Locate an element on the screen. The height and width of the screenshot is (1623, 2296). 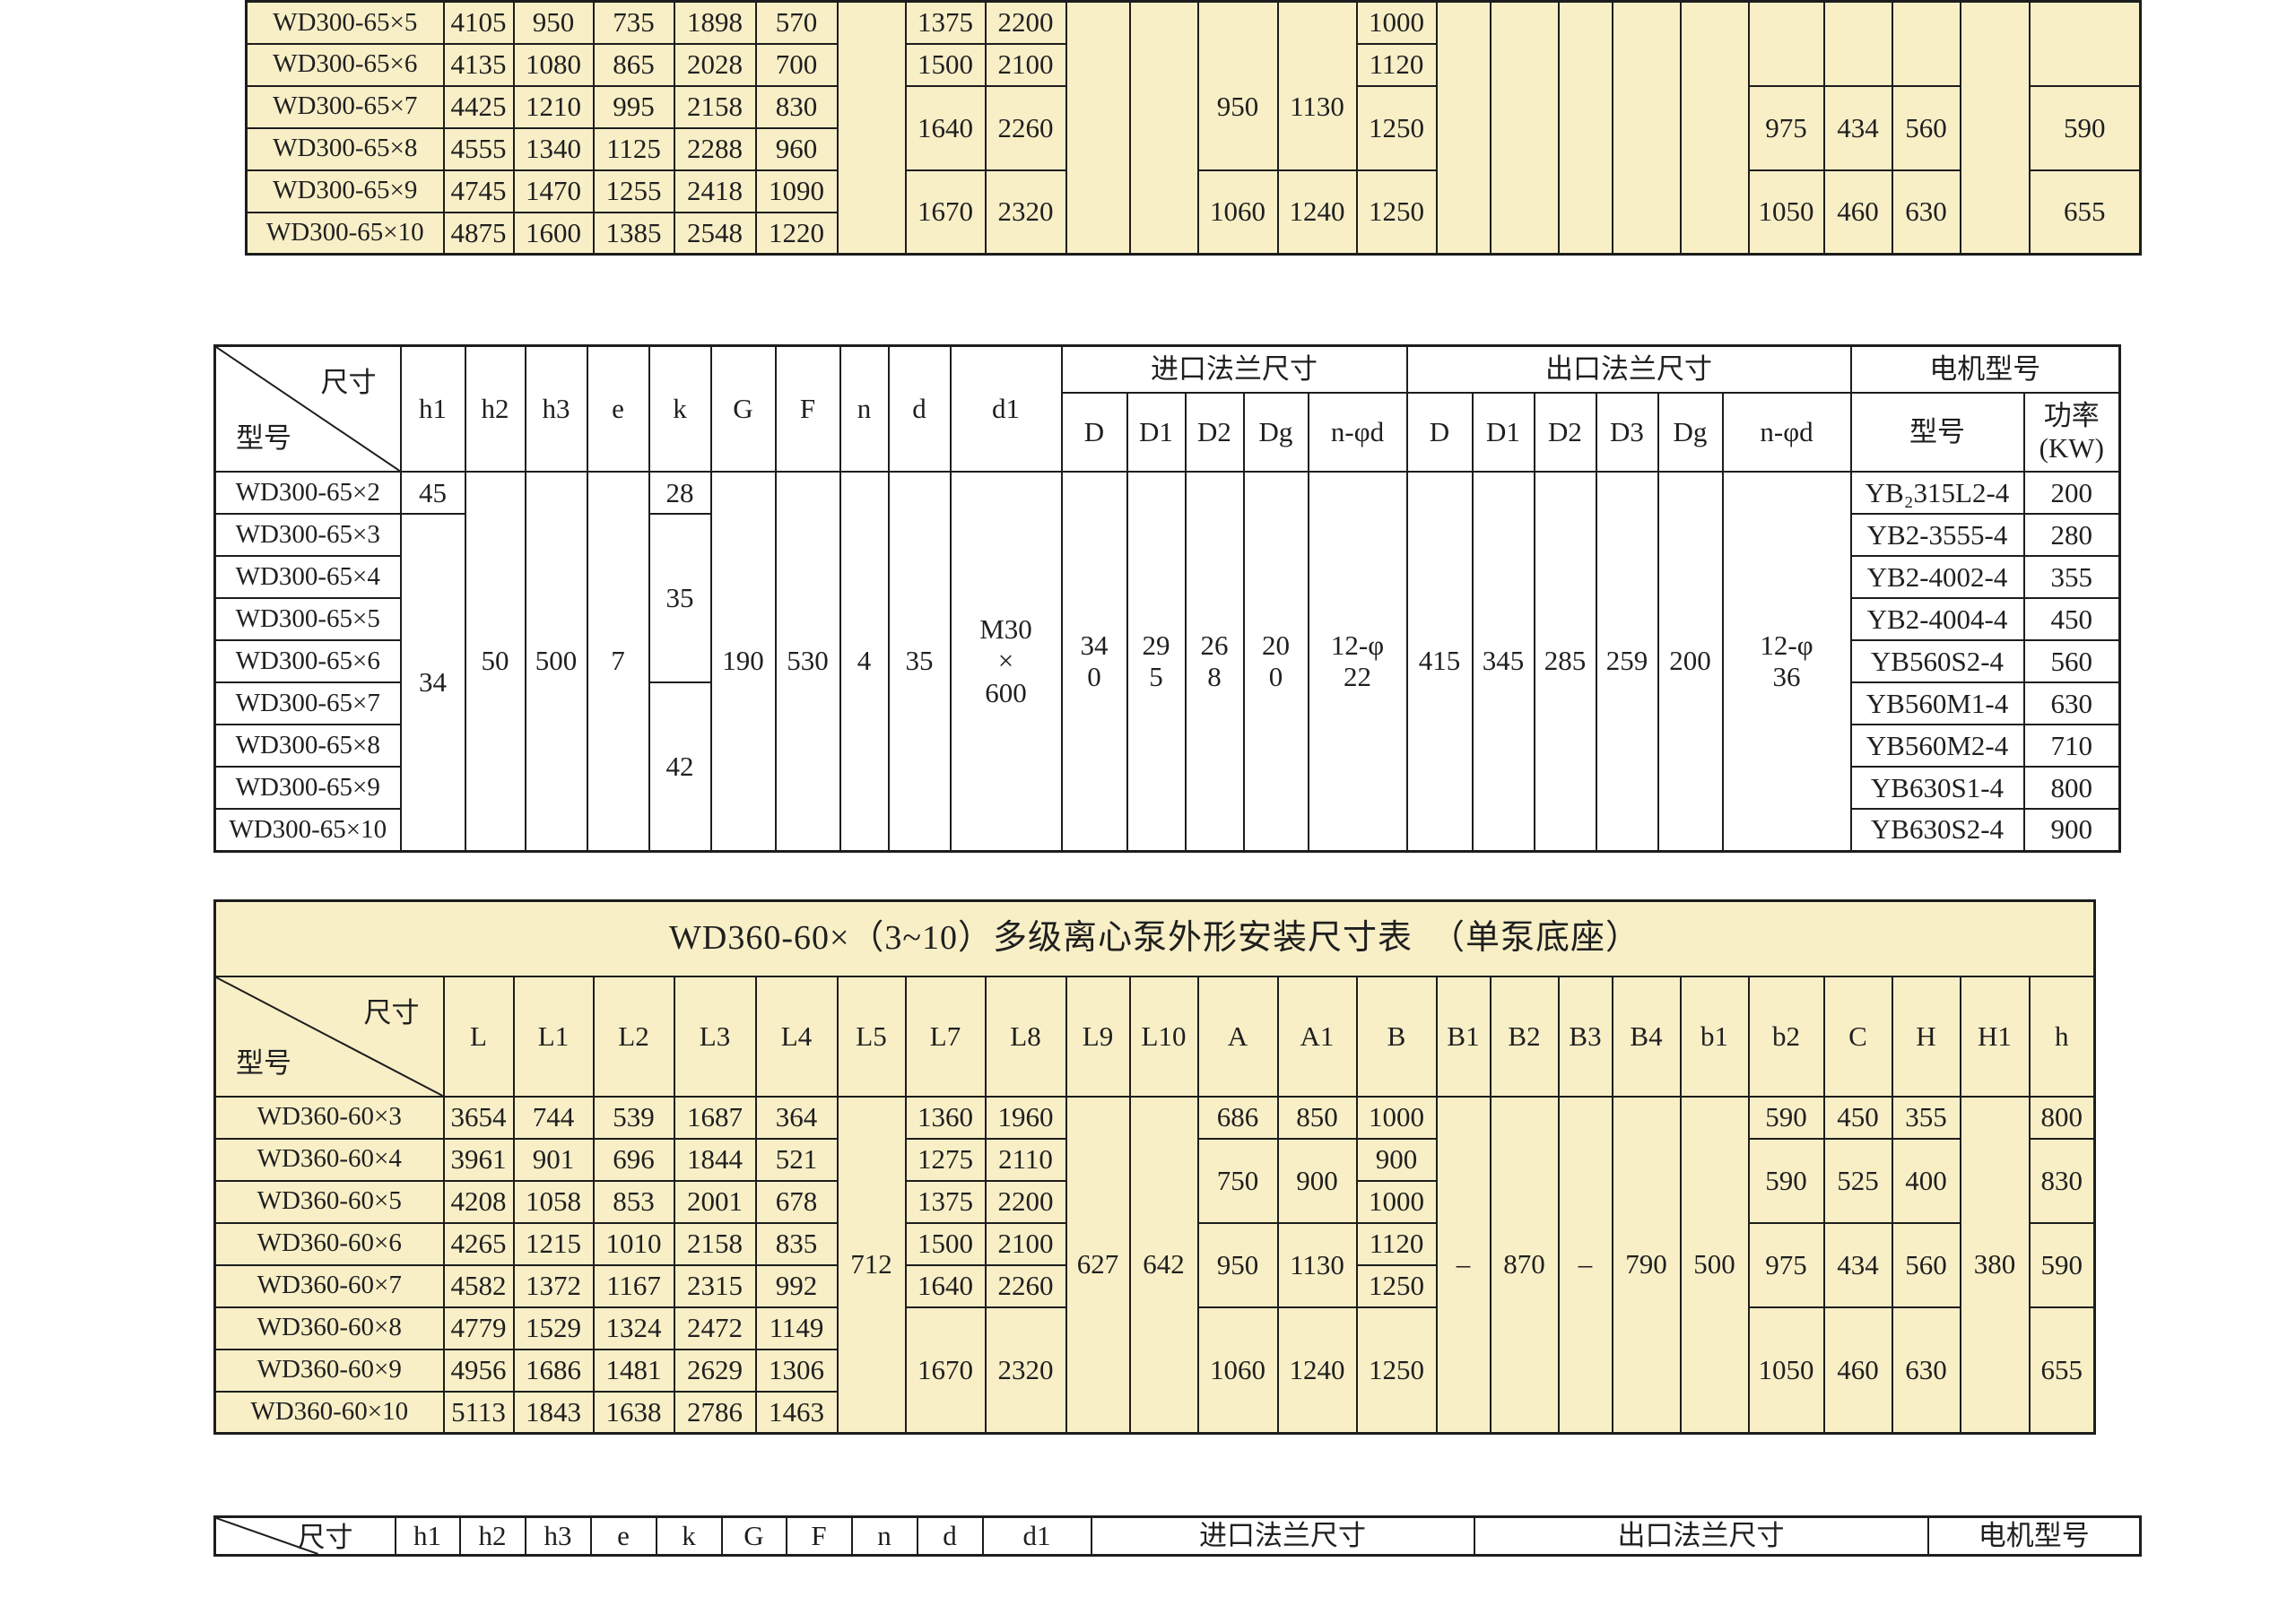
col-header-A: A is located at coordinates (1237, 1036).